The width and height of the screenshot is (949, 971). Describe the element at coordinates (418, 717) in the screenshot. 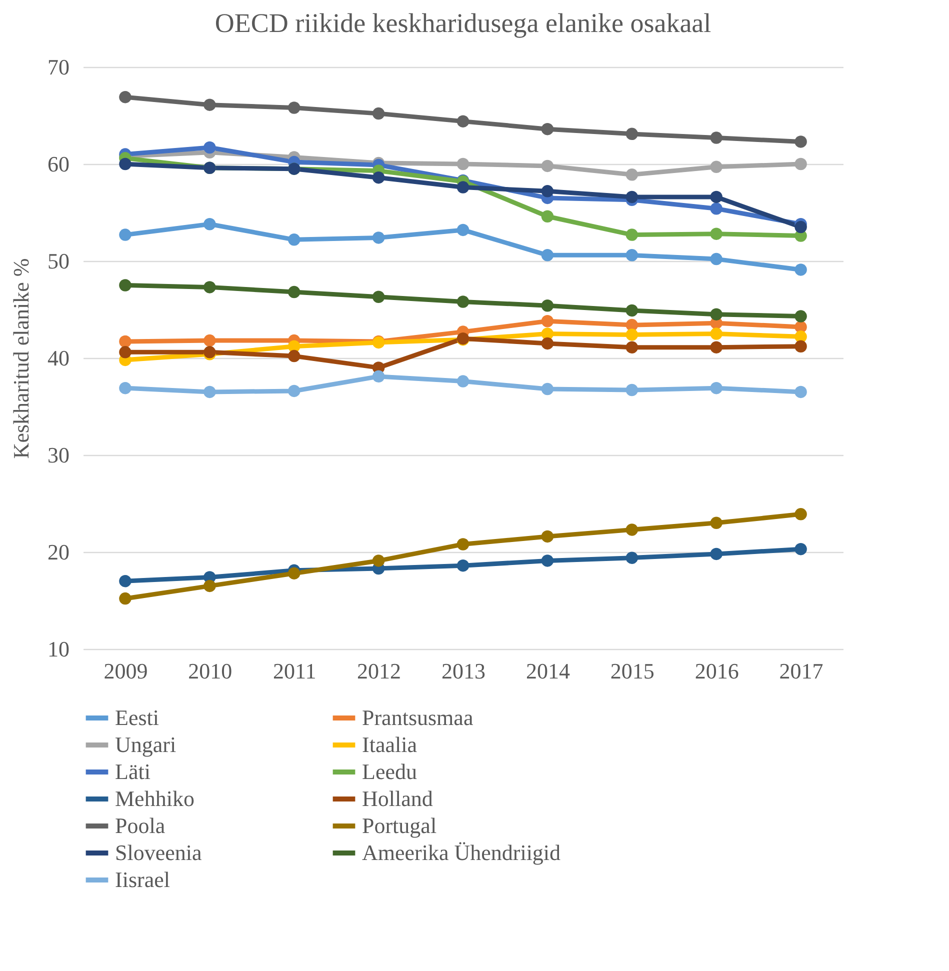

I see `legend-label: Prantsusmaa` at that location.